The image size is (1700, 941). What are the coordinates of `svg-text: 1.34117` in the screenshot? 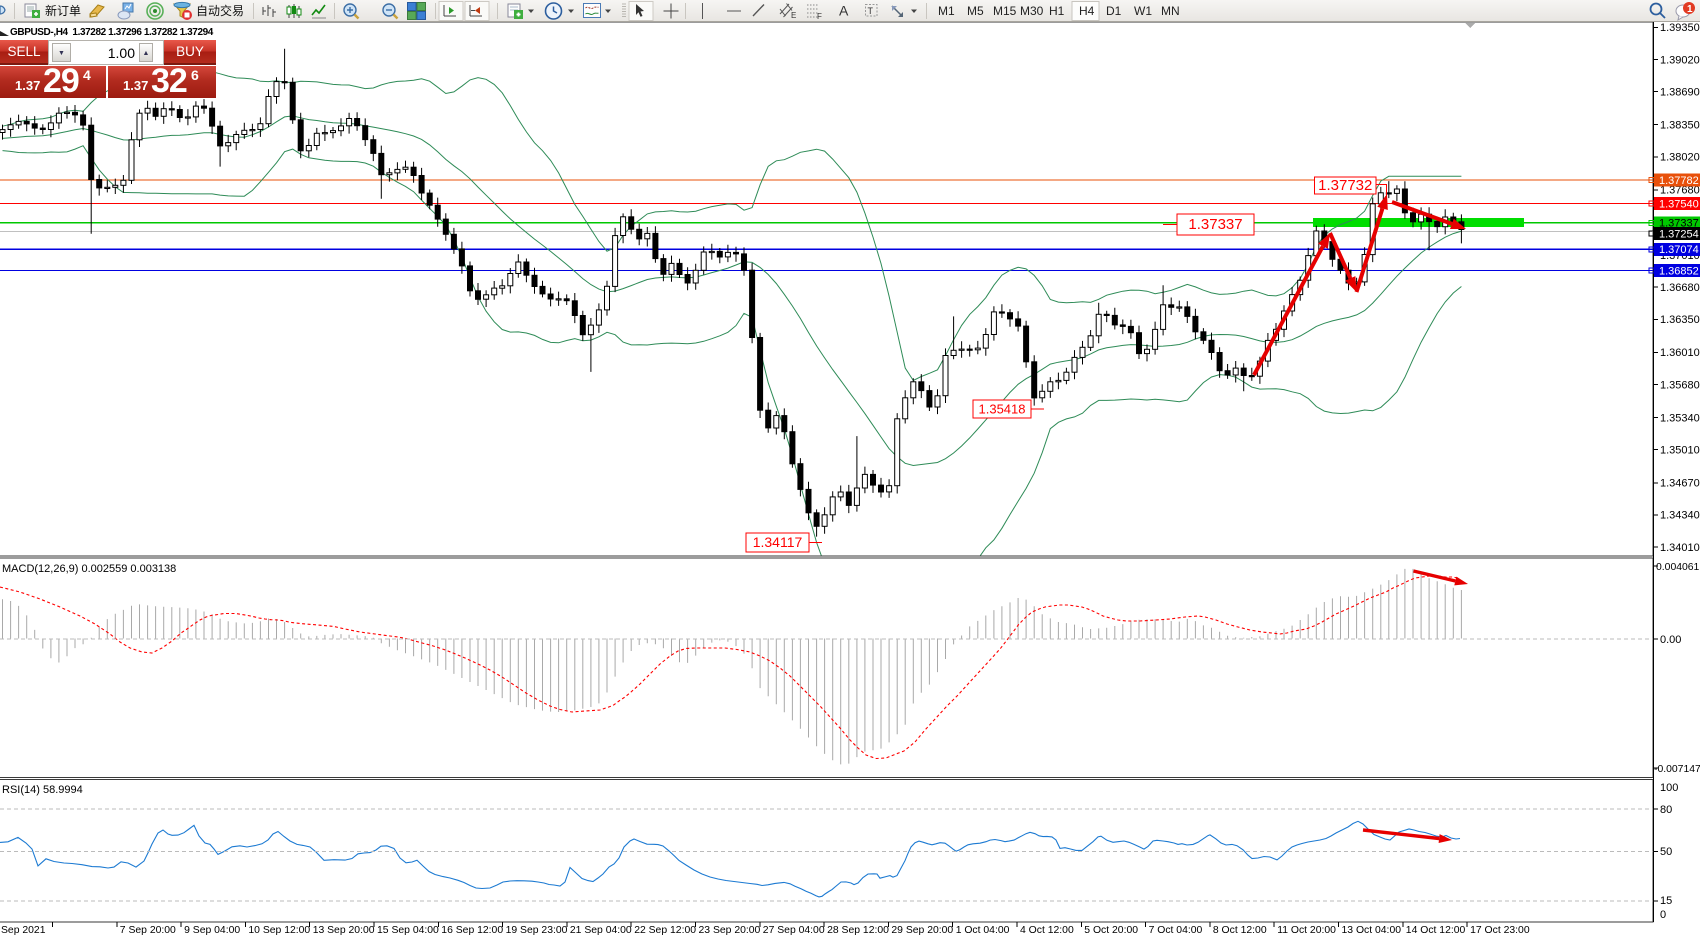 It's located at (778, 542).